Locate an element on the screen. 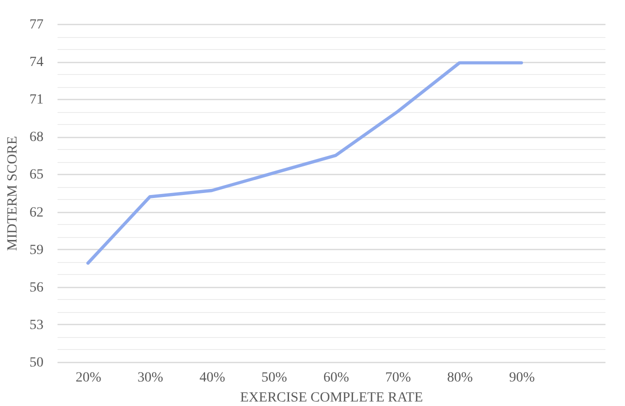  y-tick-label: 62 is located at coordinates (37, 212).